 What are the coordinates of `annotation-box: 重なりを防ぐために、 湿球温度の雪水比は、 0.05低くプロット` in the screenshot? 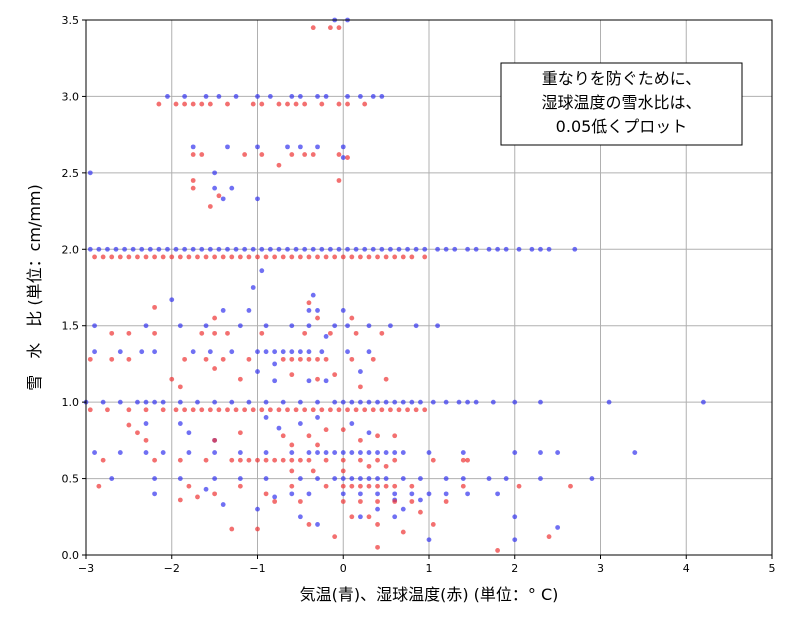 It's located at (621, 104).